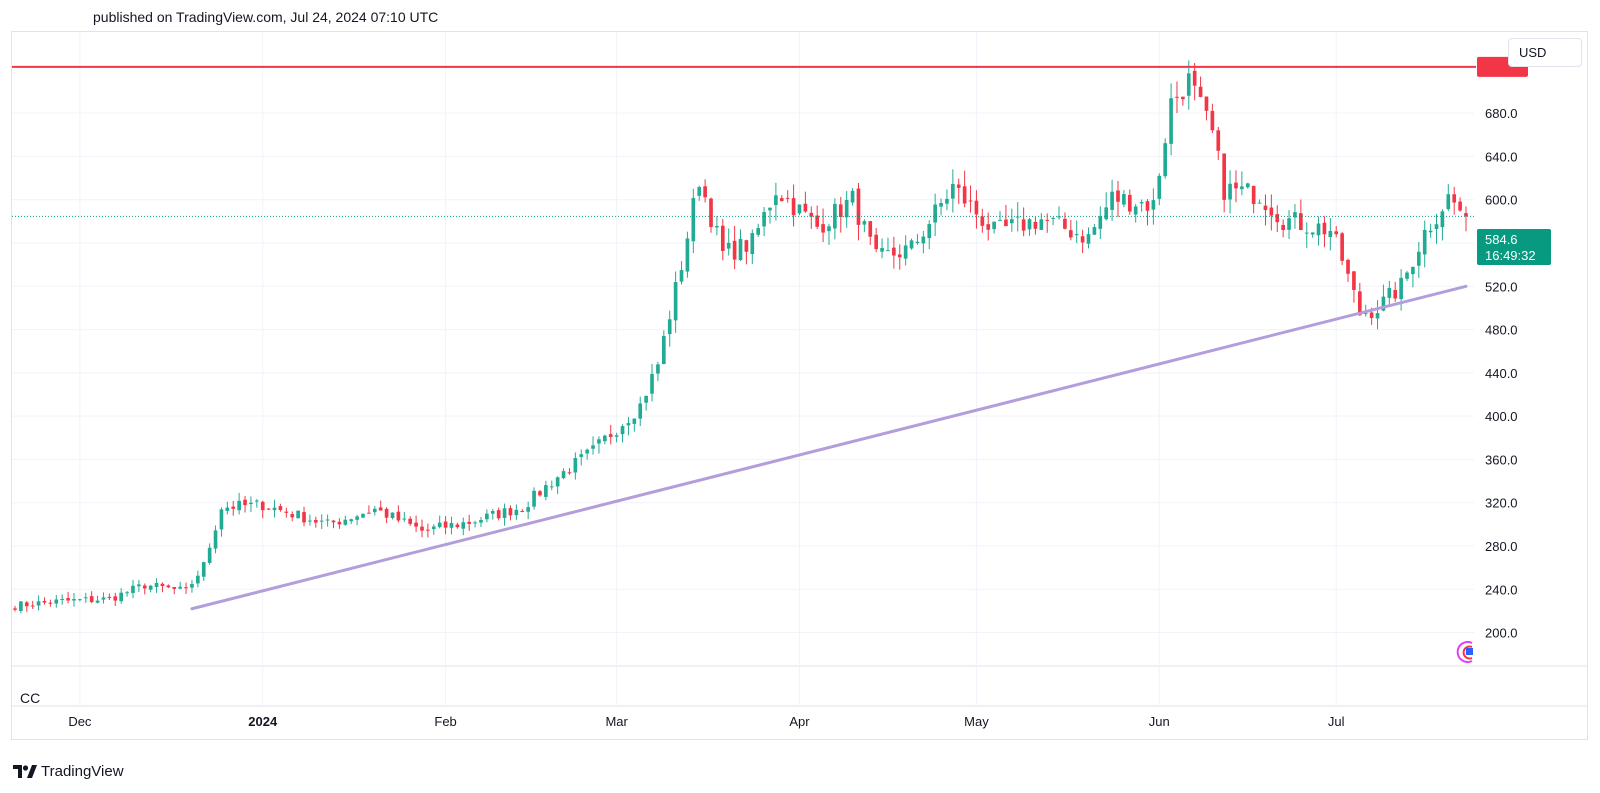 Image resolution: width=1600 pixels, height=793 pixels. What do you see at coordinates (1501, 633) in the screenshot?
I see `price-tick-label: 200.0` at bounding box center [1501, 633].